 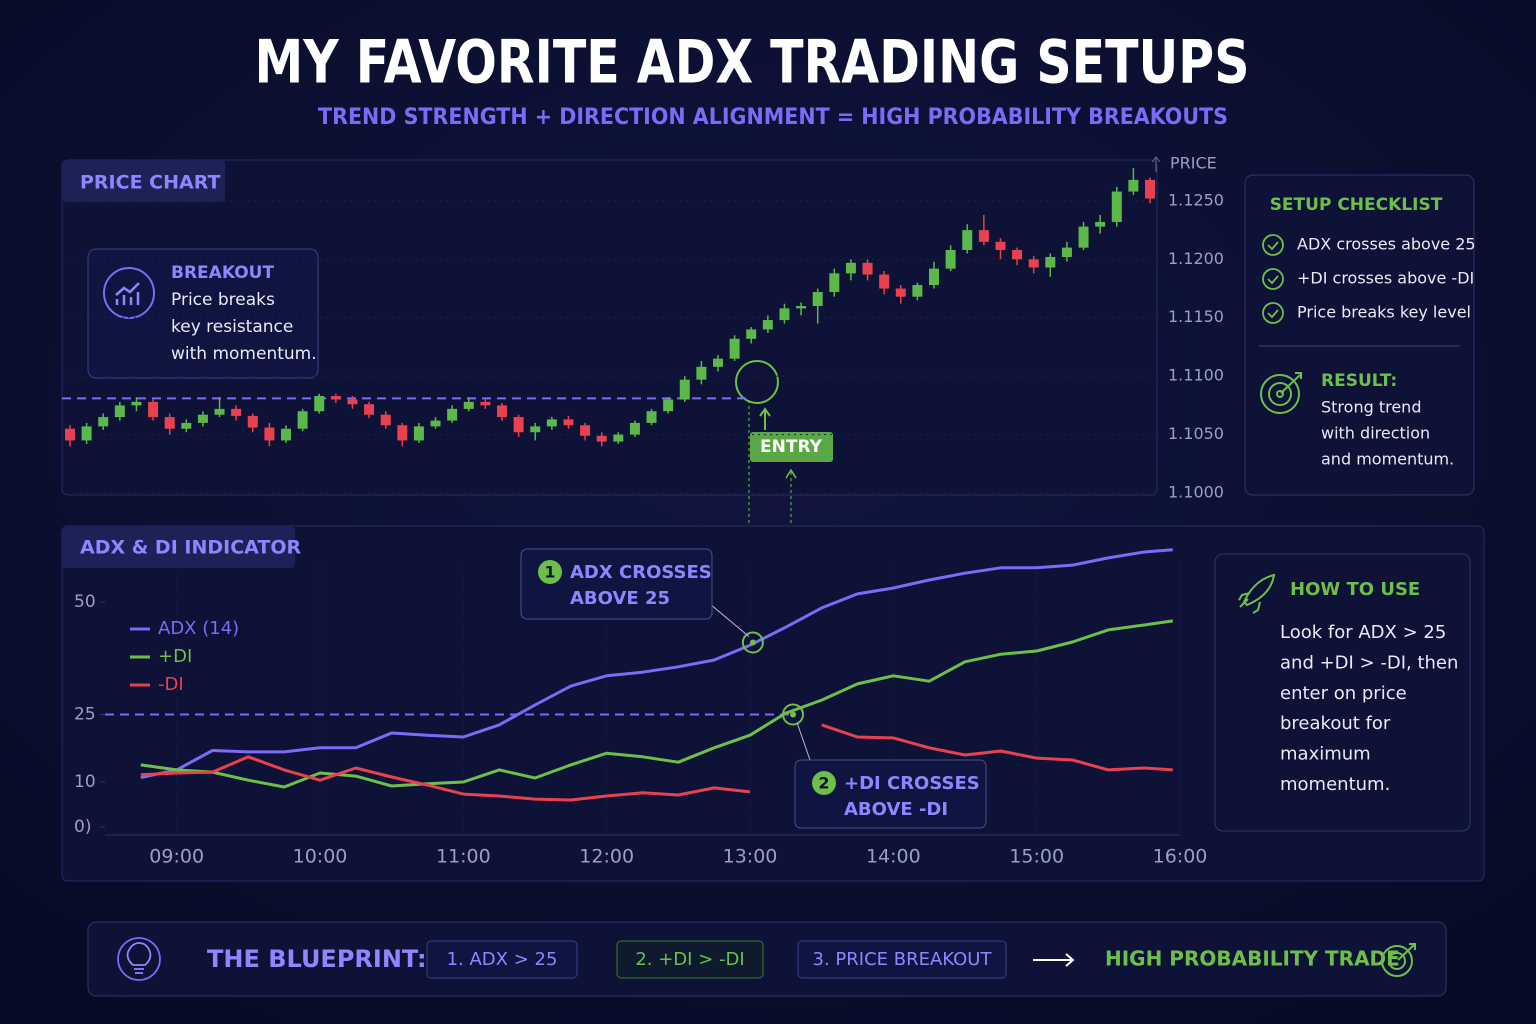 What do you see at coordinates (1369, 662) in the screenshot?
I see `how-to-text: and +DI > -DI, then` at bounding box center [1369, 662].